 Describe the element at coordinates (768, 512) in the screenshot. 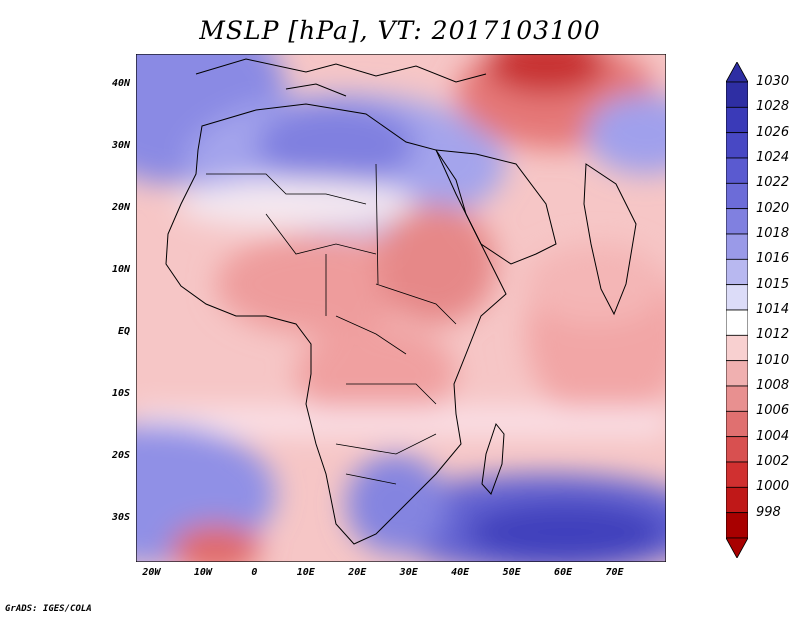

I see `colorbar-label: 998` at that location.